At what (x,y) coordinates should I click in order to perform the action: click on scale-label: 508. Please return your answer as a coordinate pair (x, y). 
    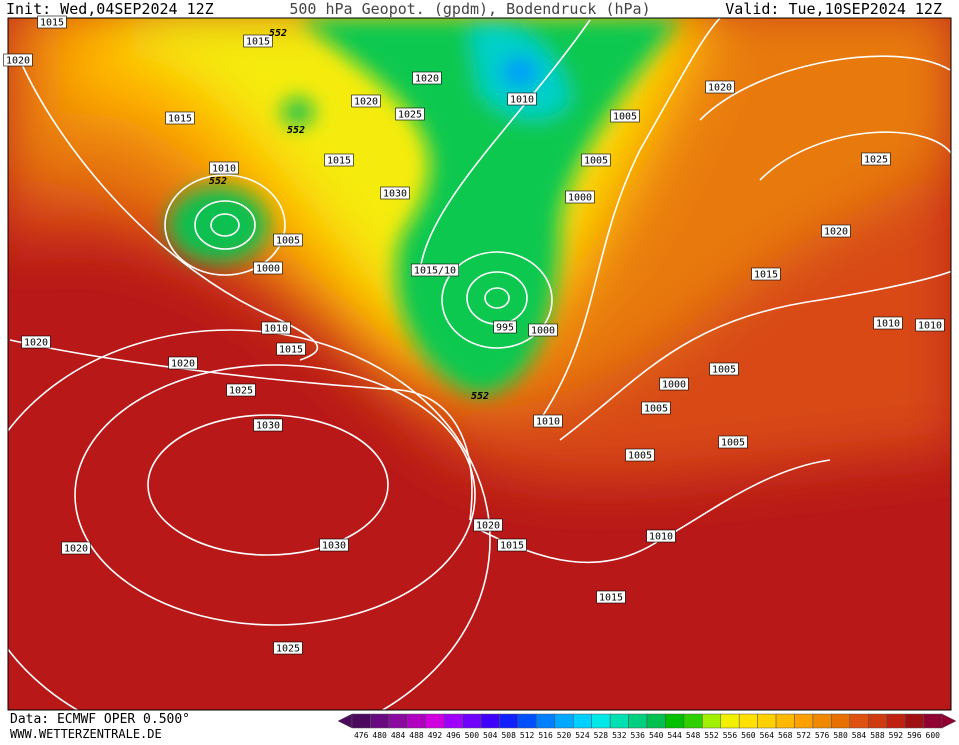
    Looking at the image, I should click on (508, 735).